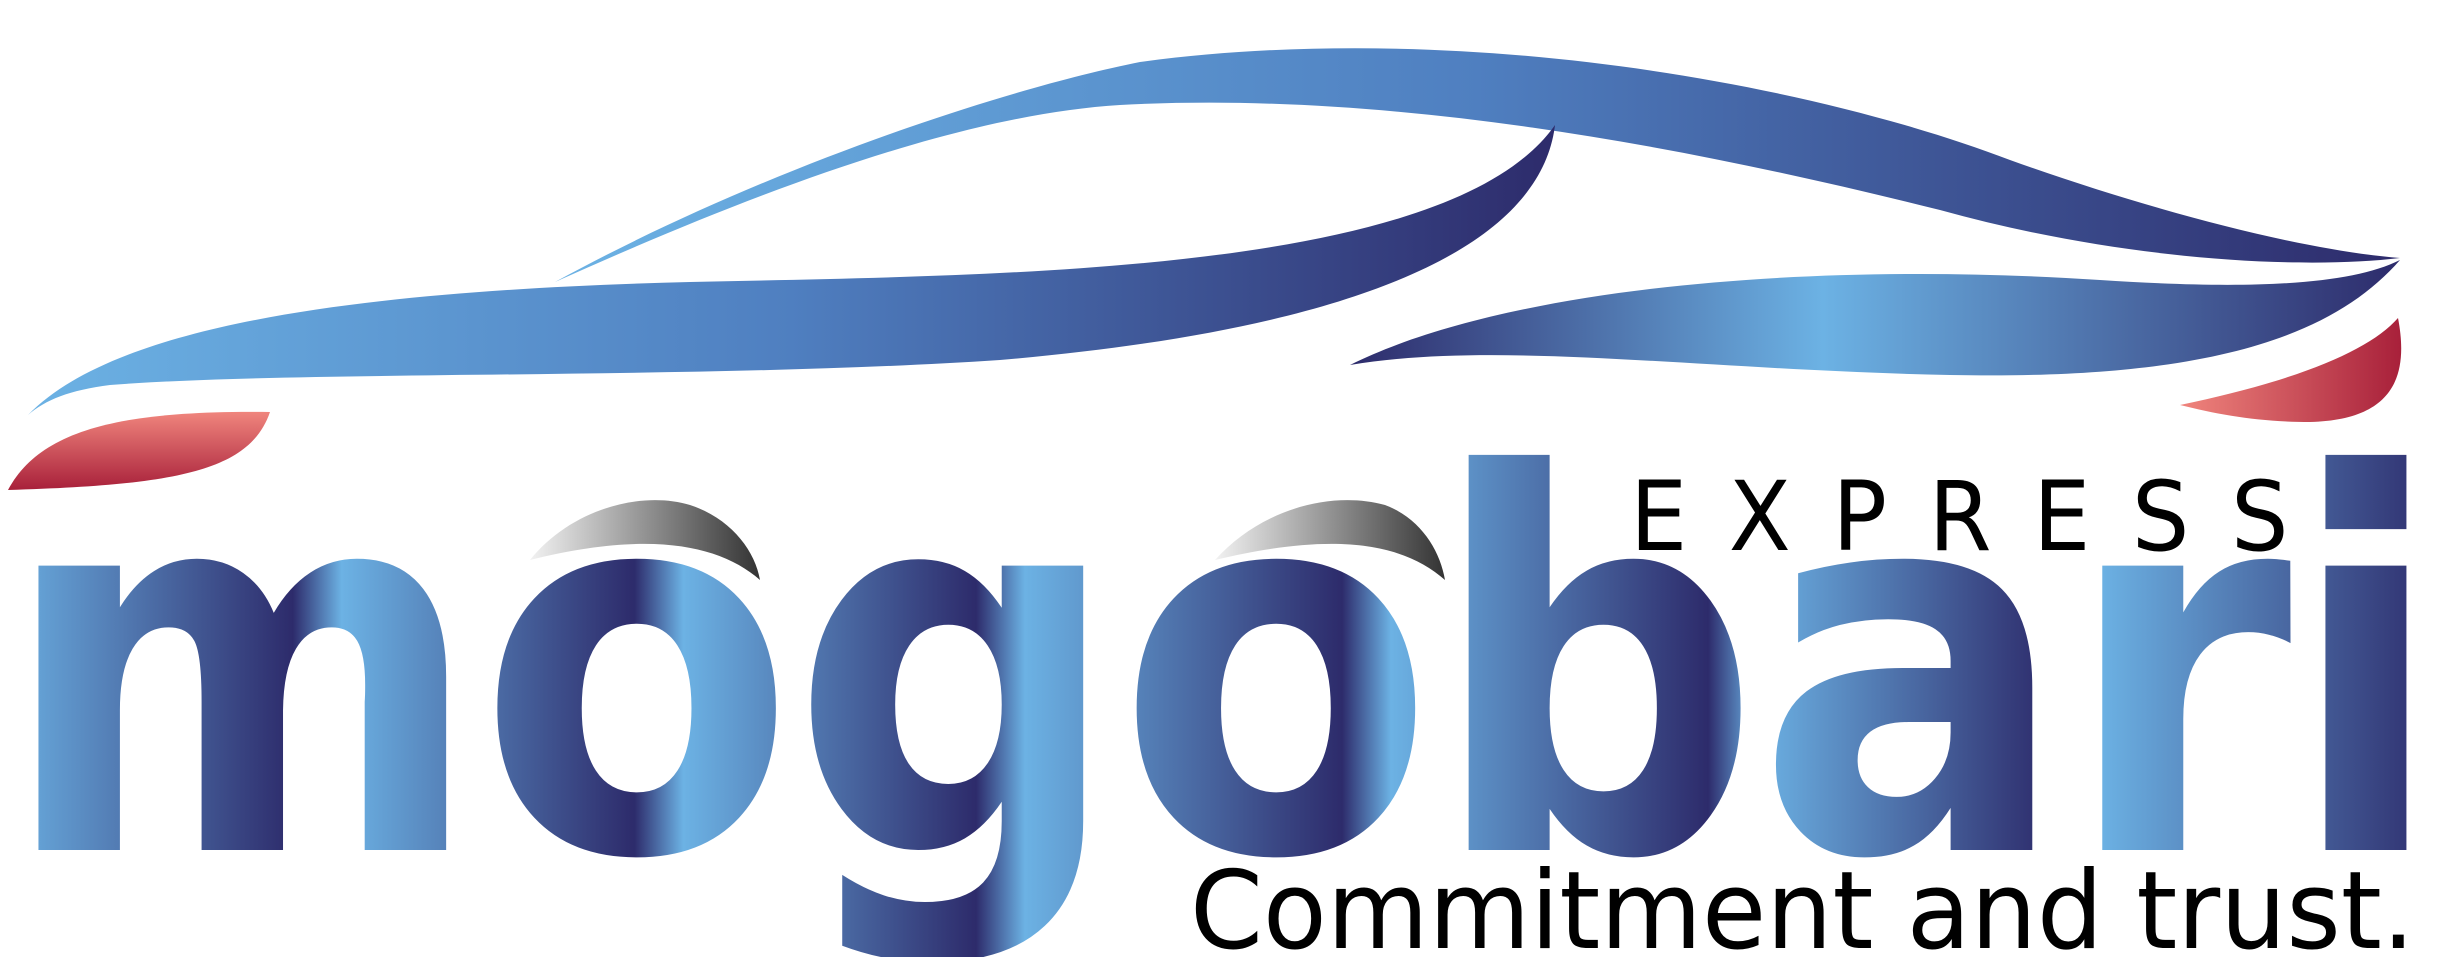 This screenshot has width=2450, height=957. What do you see at coordinates (1330, 540) in the screenshot?
I see `rear-wheel-arc-icon` at bounding box center [1330, 540].